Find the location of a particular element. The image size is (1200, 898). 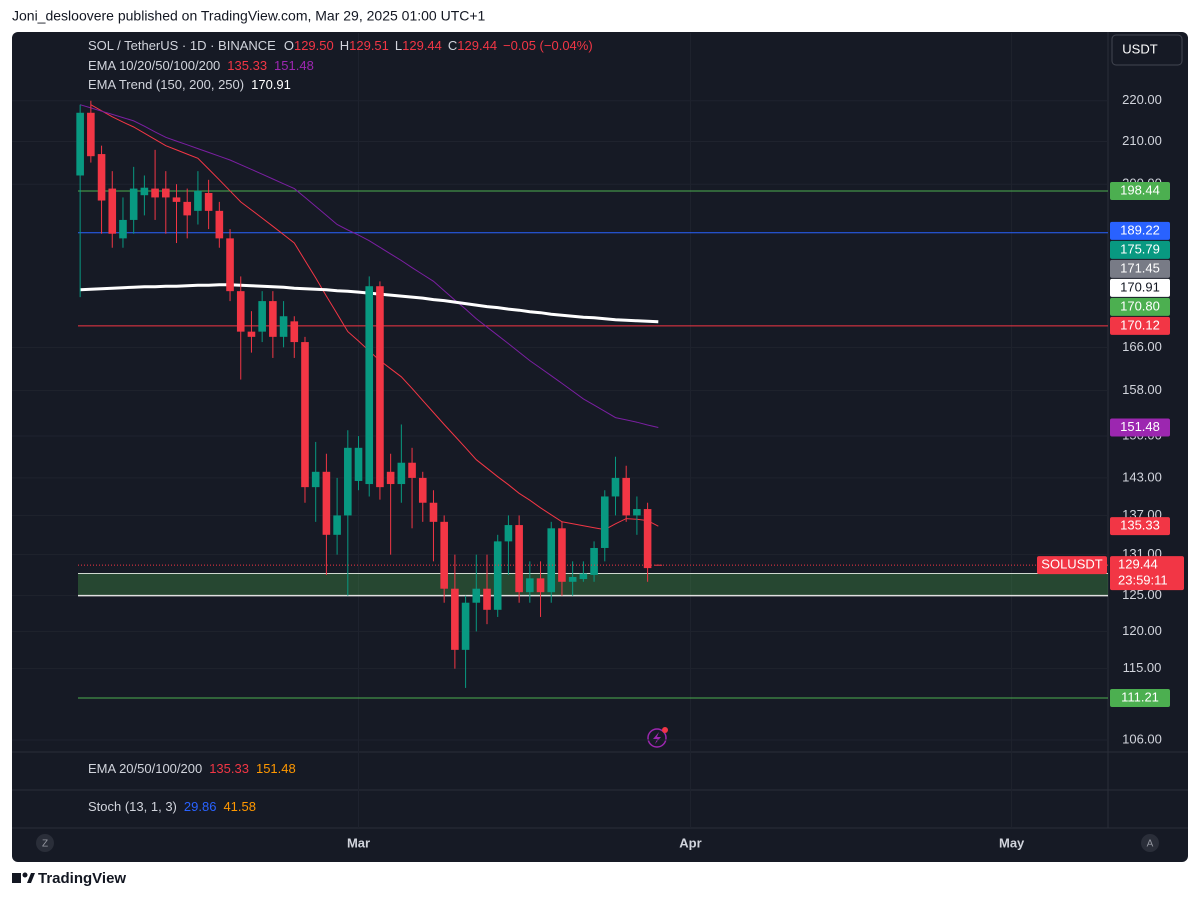

price-label: 189.22 is located at coordinates (1140, 229).